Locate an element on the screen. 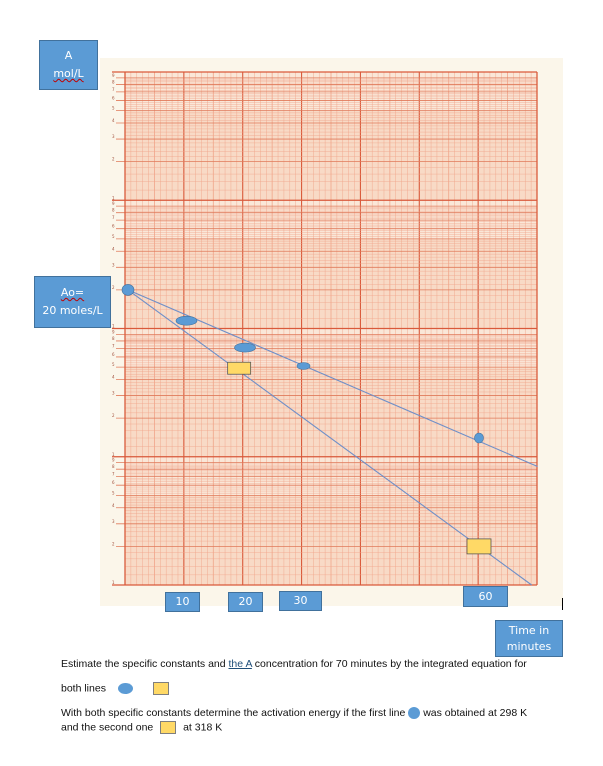 The image size is (603, 766). text-cursor is located at coordinates (562, 604).